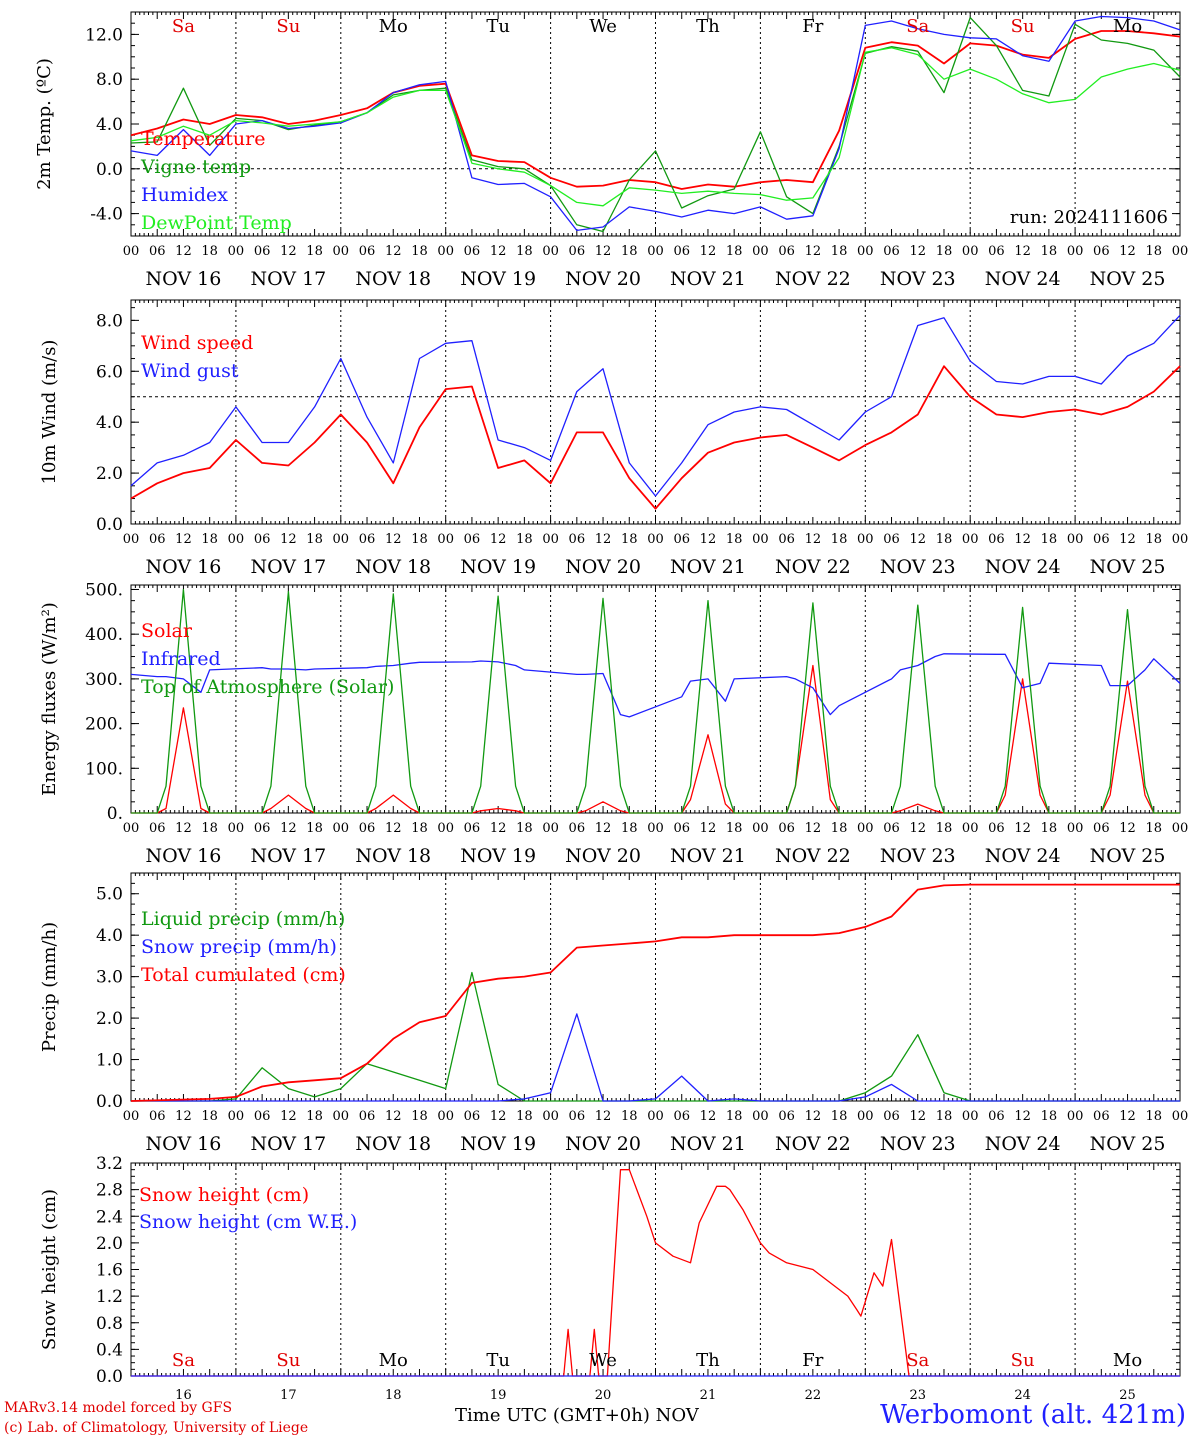  Describe the element at coordinates (1023, 279) in the screenshot. I see `day-label: NOV 24` at that location.